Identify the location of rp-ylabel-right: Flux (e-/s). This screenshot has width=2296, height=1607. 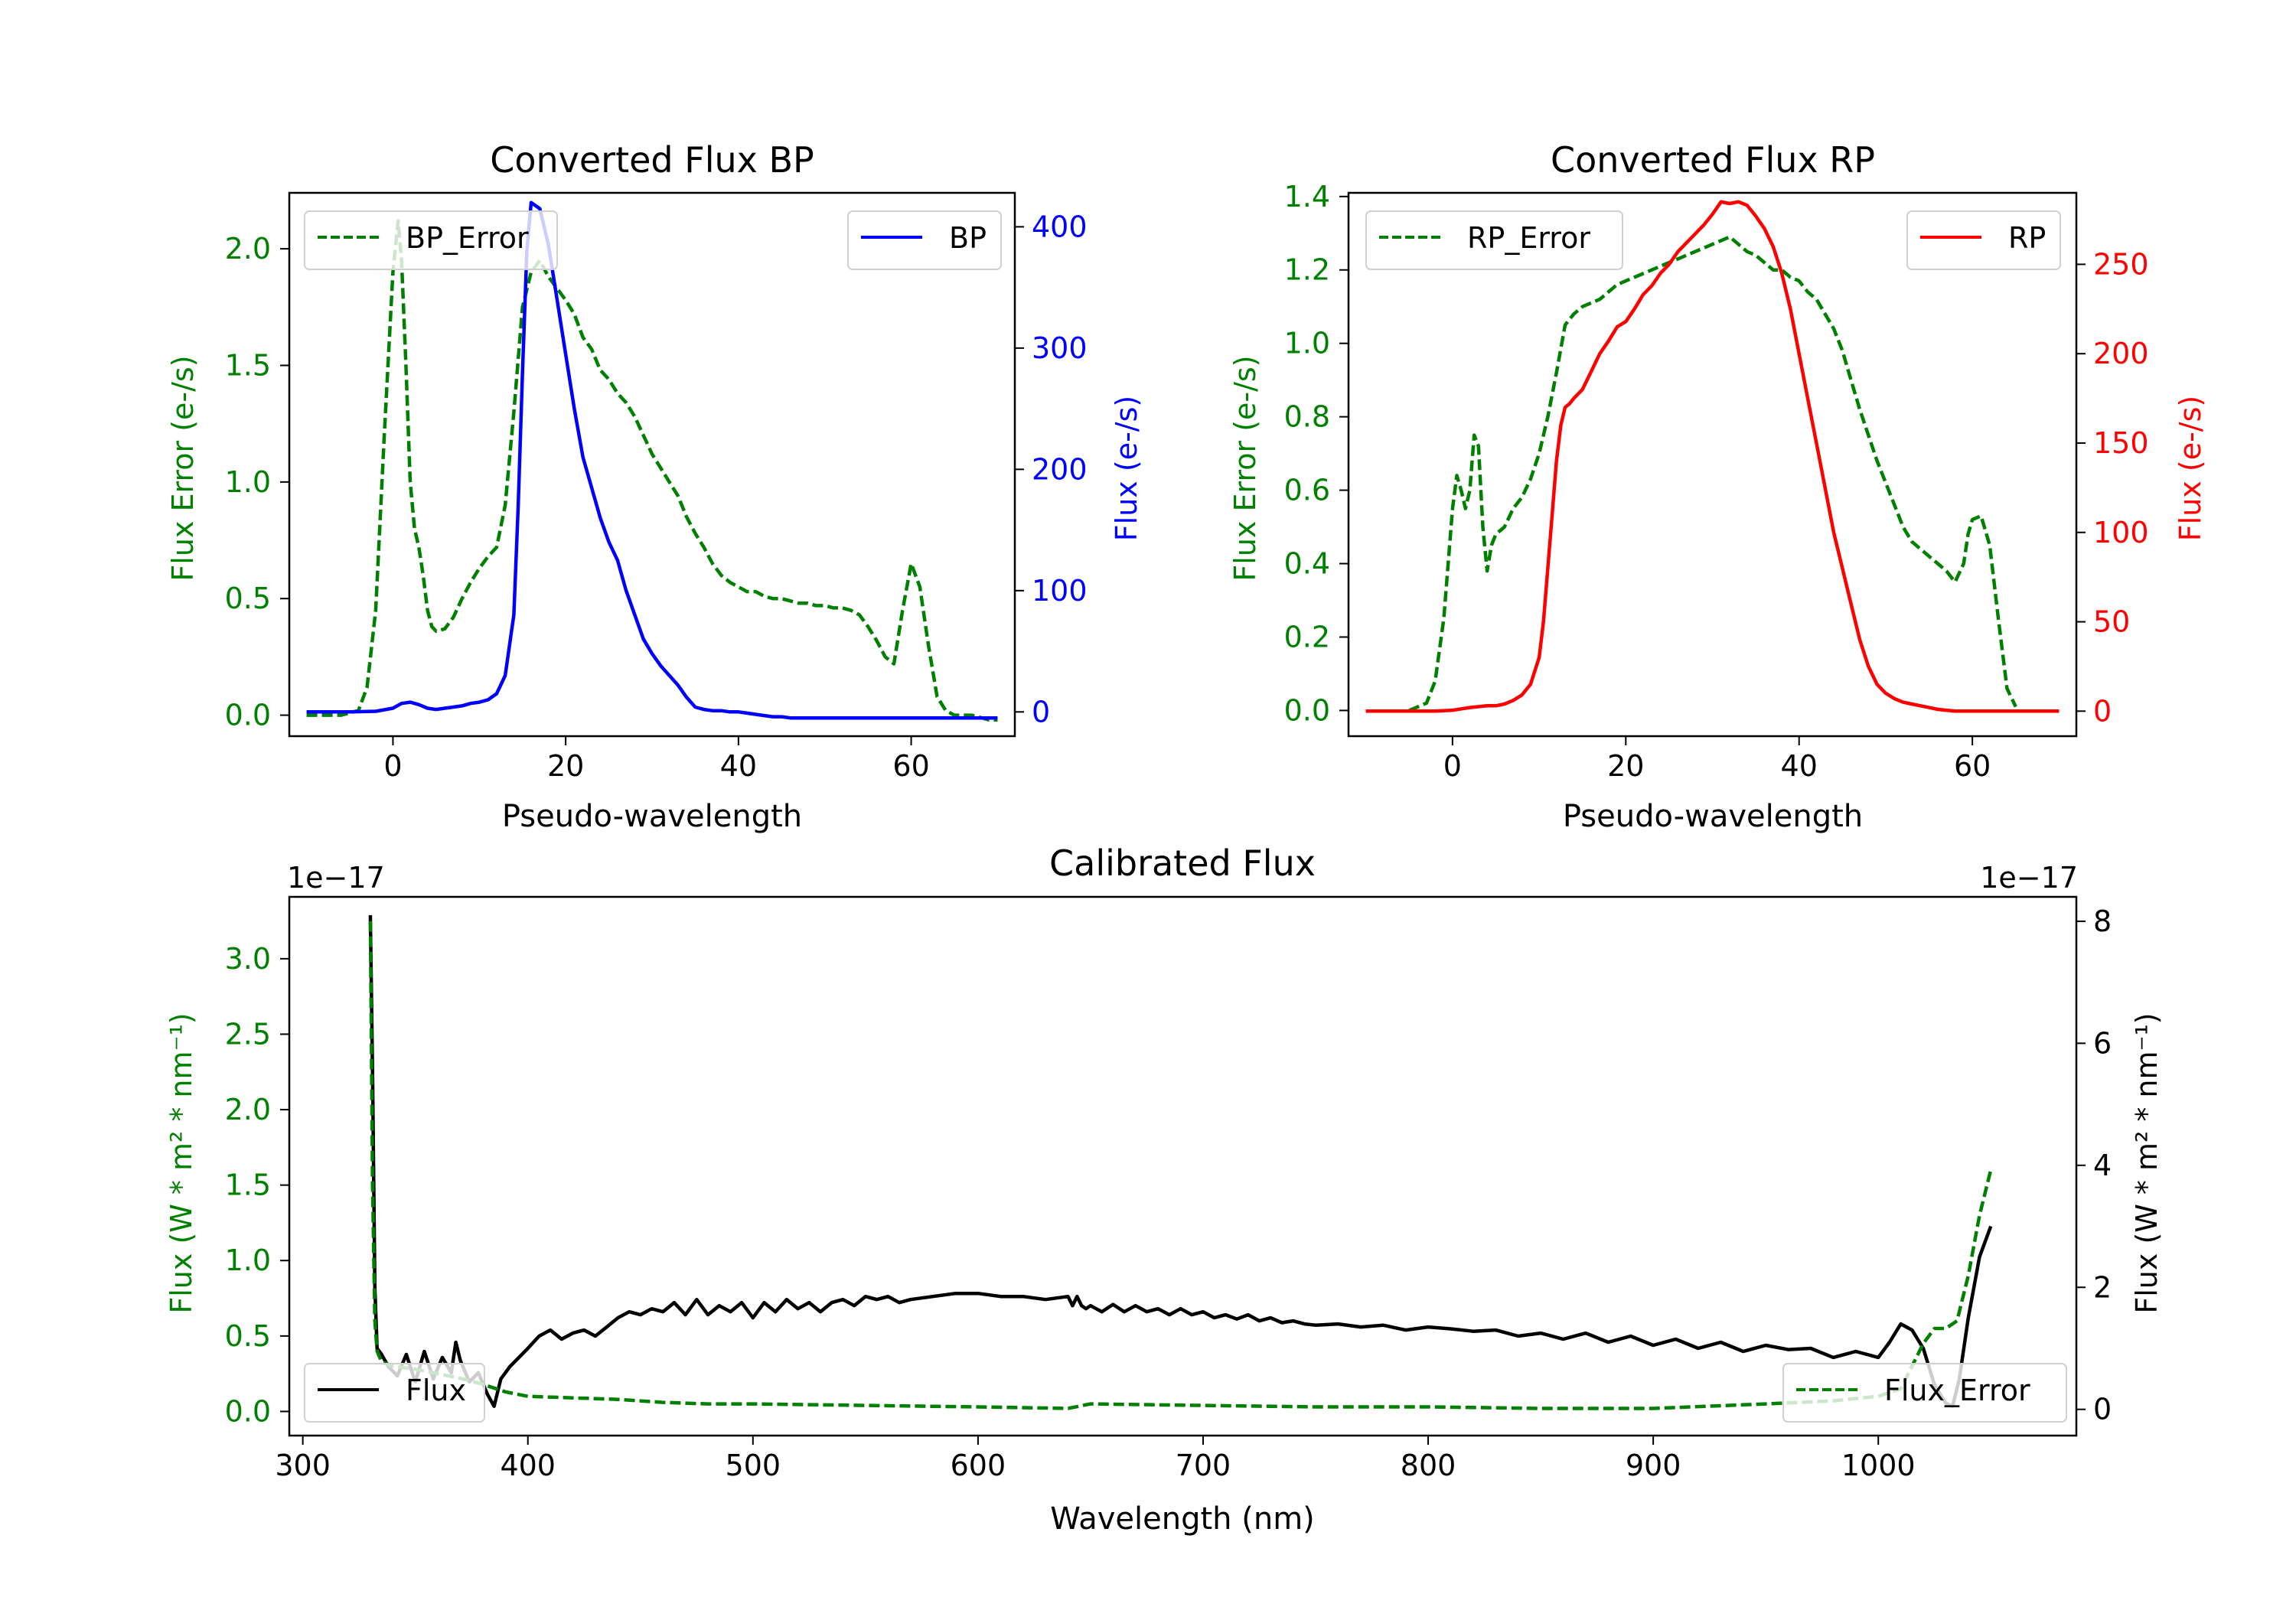
(2190, 469).